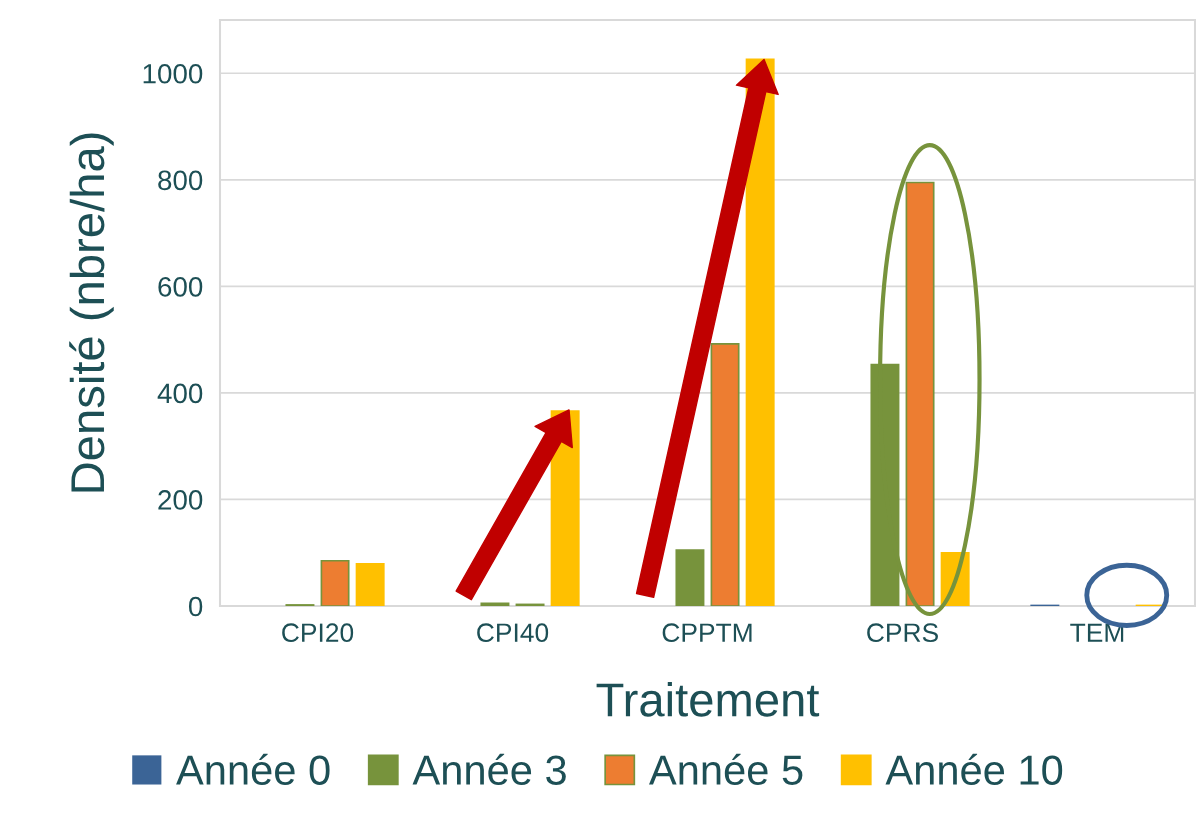 The width and height of the screenshot is (1196, 814). What do you see at coordinates (726, 769) in the screenshot?
I see `legend-label: Année 5` at bounding box center [726, 769].